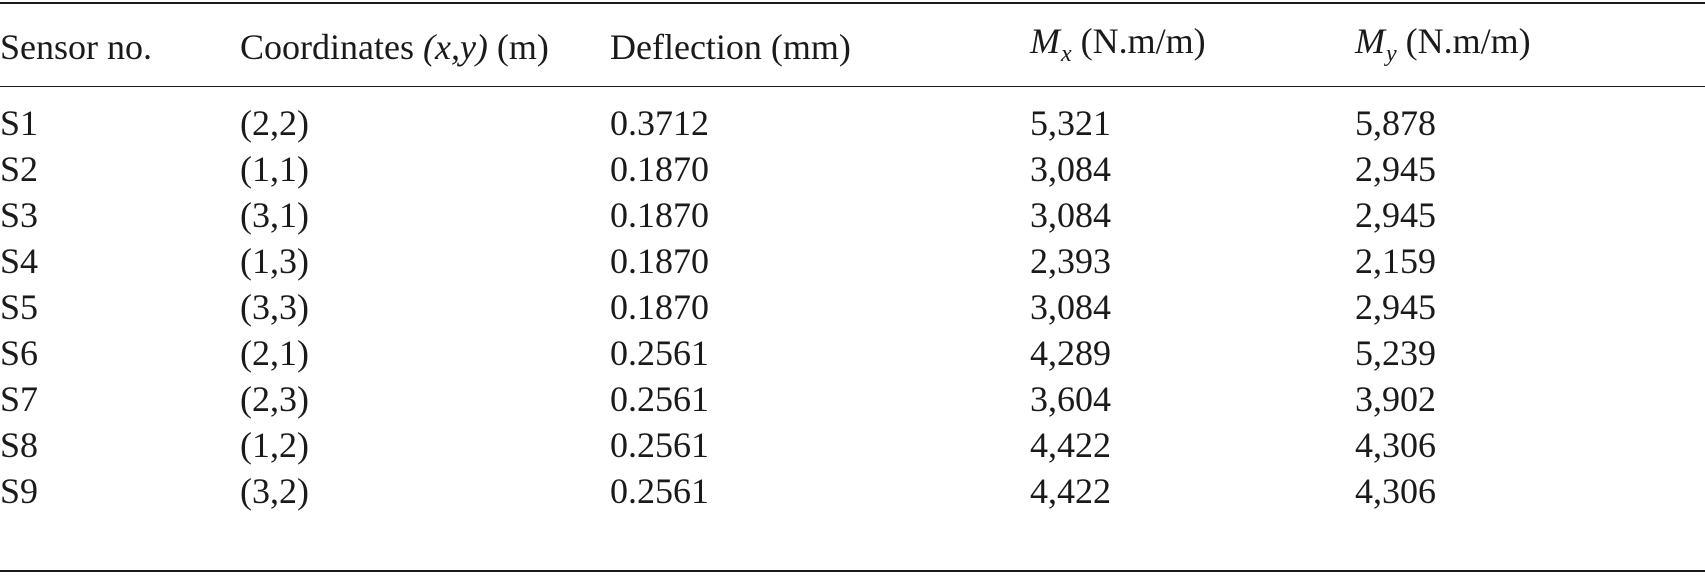  I want to click on cell-deflection: 0.3712, so click(659, 123).